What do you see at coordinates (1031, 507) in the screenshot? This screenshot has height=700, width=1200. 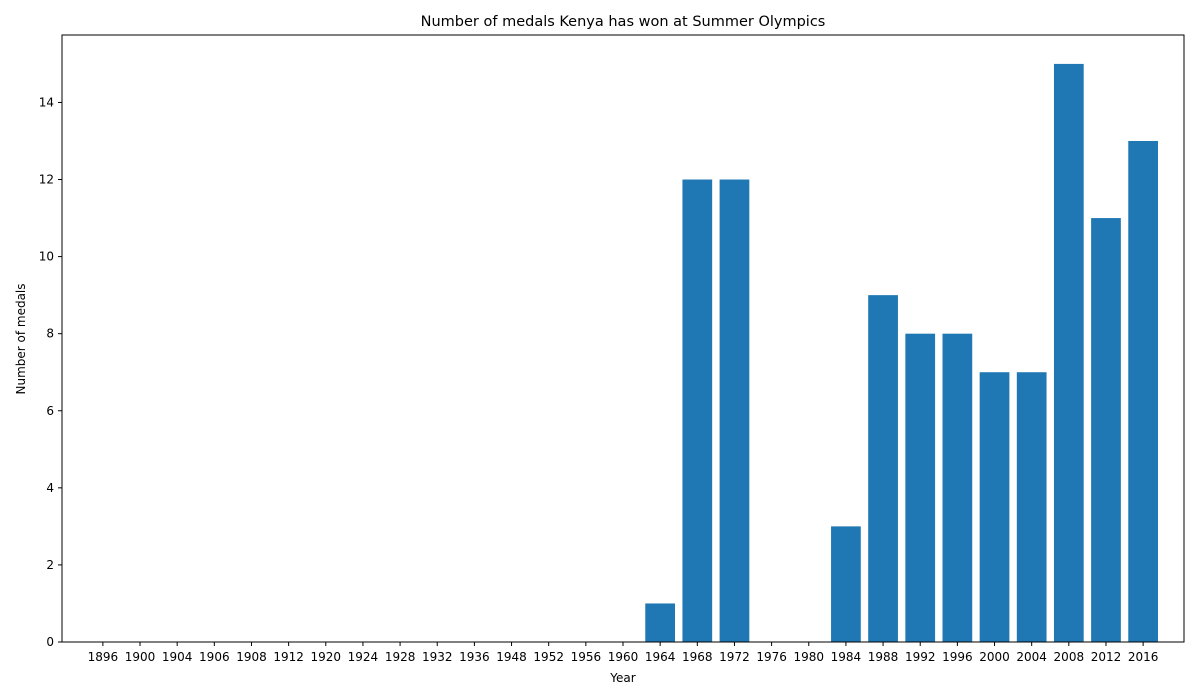 I see `bar-2004` at bounding box center [1031, 507].